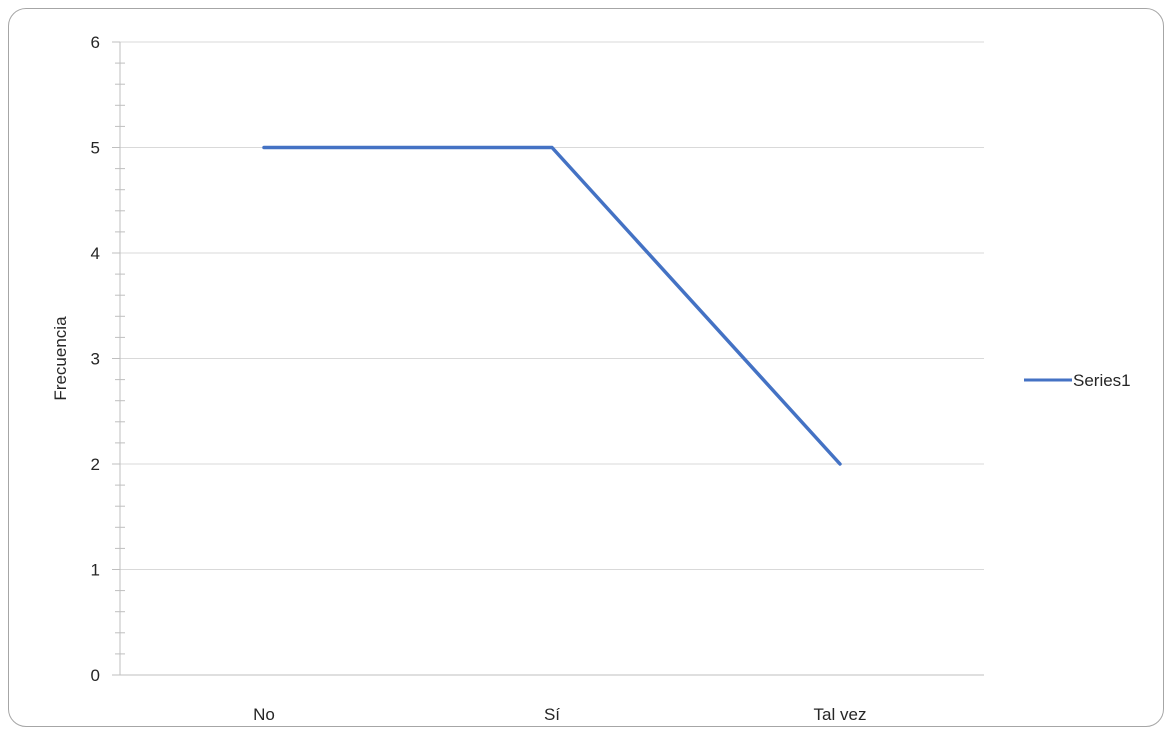 This screenshot has height=737, width=1174. Describe the element at coordinates (95, 253) in the screenshot. I see `y-tick-label: 4` at that location.